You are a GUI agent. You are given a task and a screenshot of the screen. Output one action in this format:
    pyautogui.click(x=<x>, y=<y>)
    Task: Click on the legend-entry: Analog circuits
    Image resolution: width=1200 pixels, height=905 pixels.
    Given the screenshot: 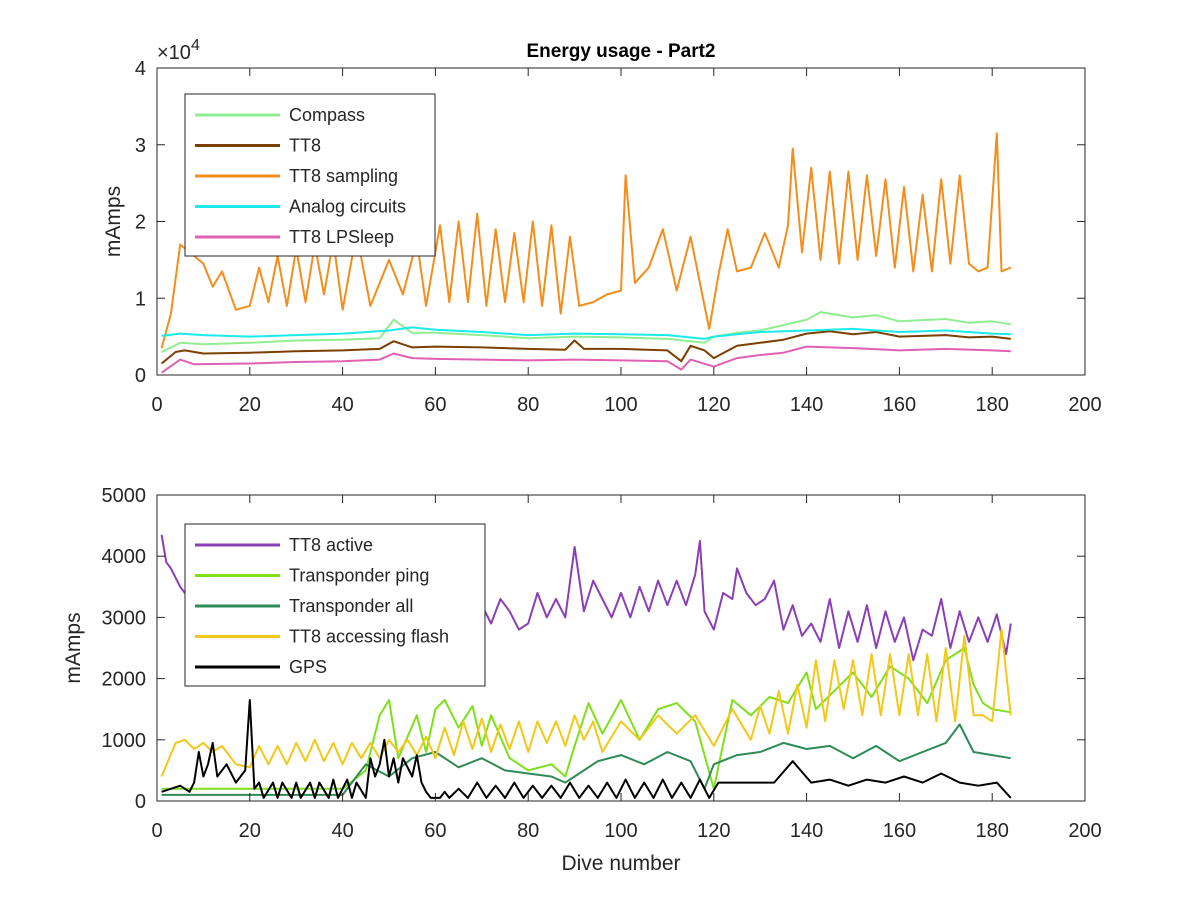 What is the action you would take?
    pyautogui.click(x=347, y=207)
    